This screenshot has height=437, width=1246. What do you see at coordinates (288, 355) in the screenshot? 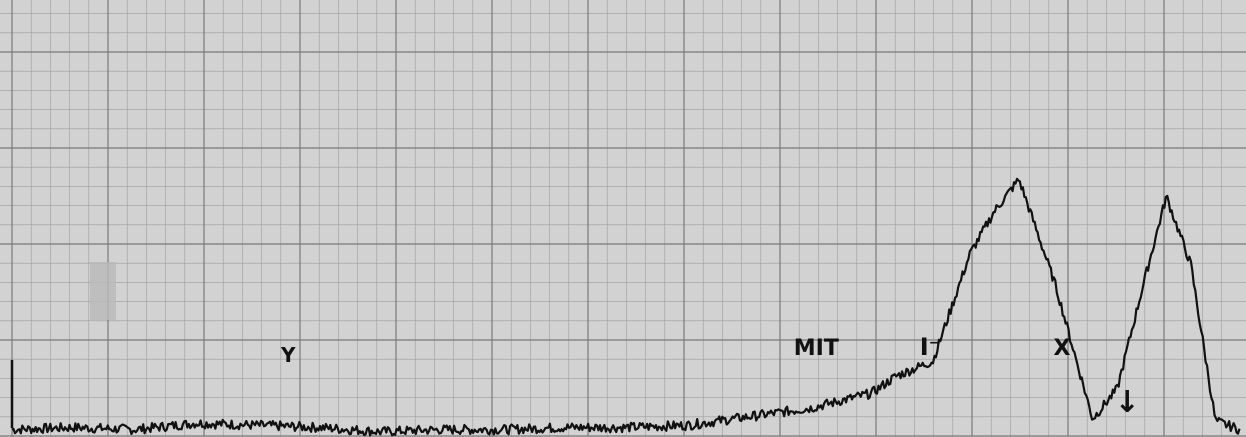
I see `peak-label-0: Y` at bounding box center [288, 355].